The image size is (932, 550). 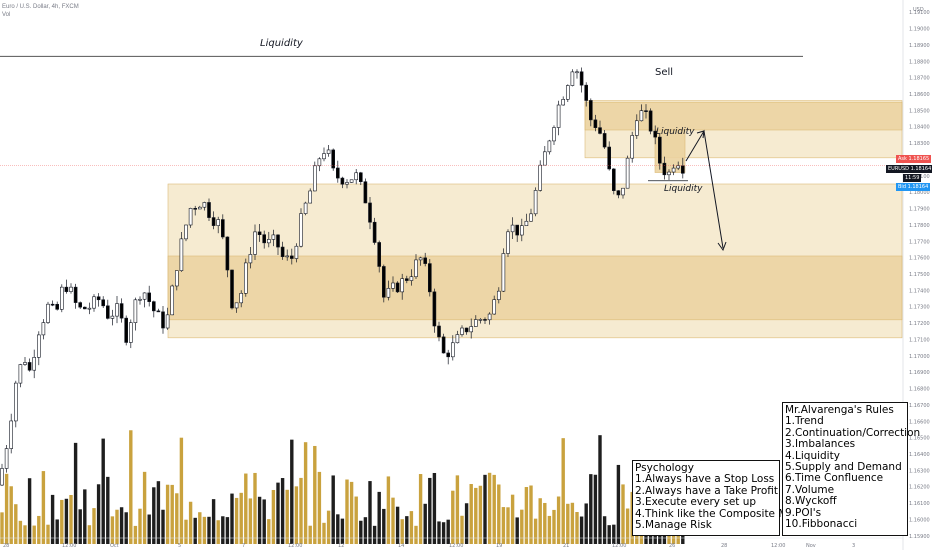 I want to click on volume-label: Vol, so click(x=6, y=15).